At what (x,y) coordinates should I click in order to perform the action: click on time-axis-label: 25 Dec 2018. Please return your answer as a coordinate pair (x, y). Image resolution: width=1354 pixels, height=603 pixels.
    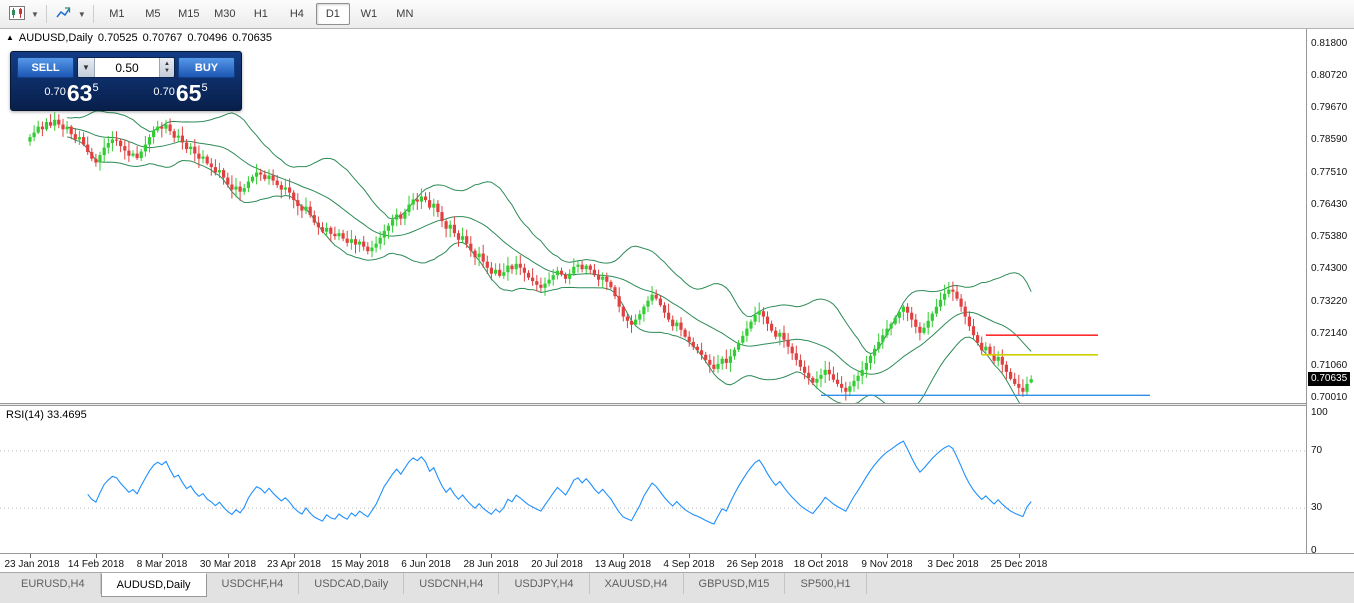
    Looking at the image, I should click on (1019, 564).